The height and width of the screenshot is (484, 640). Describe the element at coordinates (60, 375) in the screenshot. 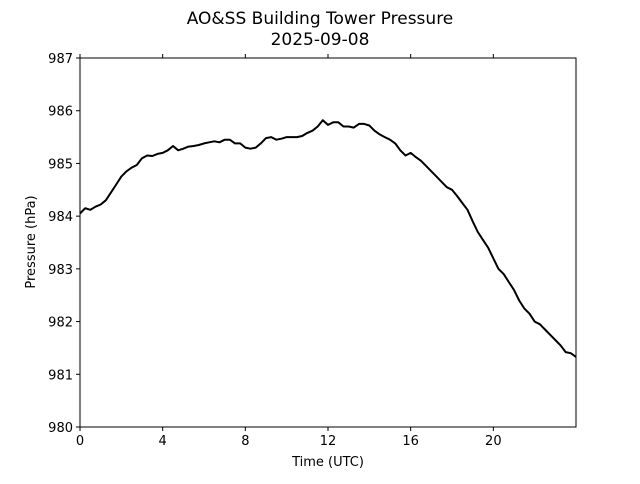

I see `y-tick-label: 981` at that location.